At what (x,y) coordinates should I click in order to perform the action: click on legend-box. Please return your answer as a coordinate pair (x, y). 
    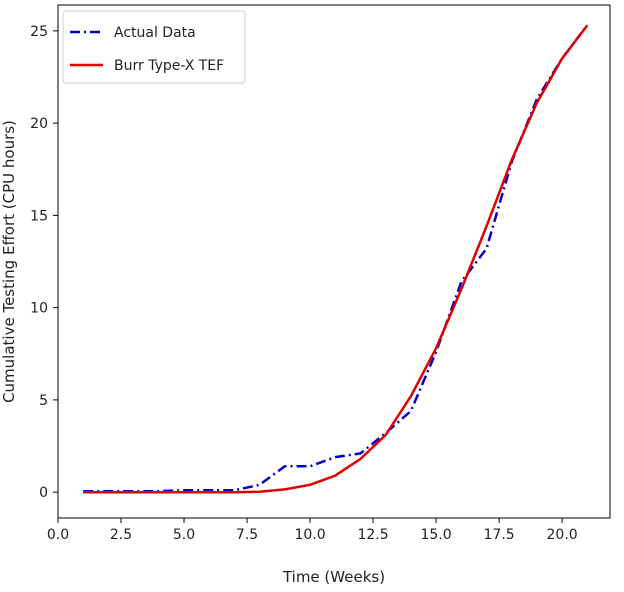
    Looking at the image, I should click on (154, 47).